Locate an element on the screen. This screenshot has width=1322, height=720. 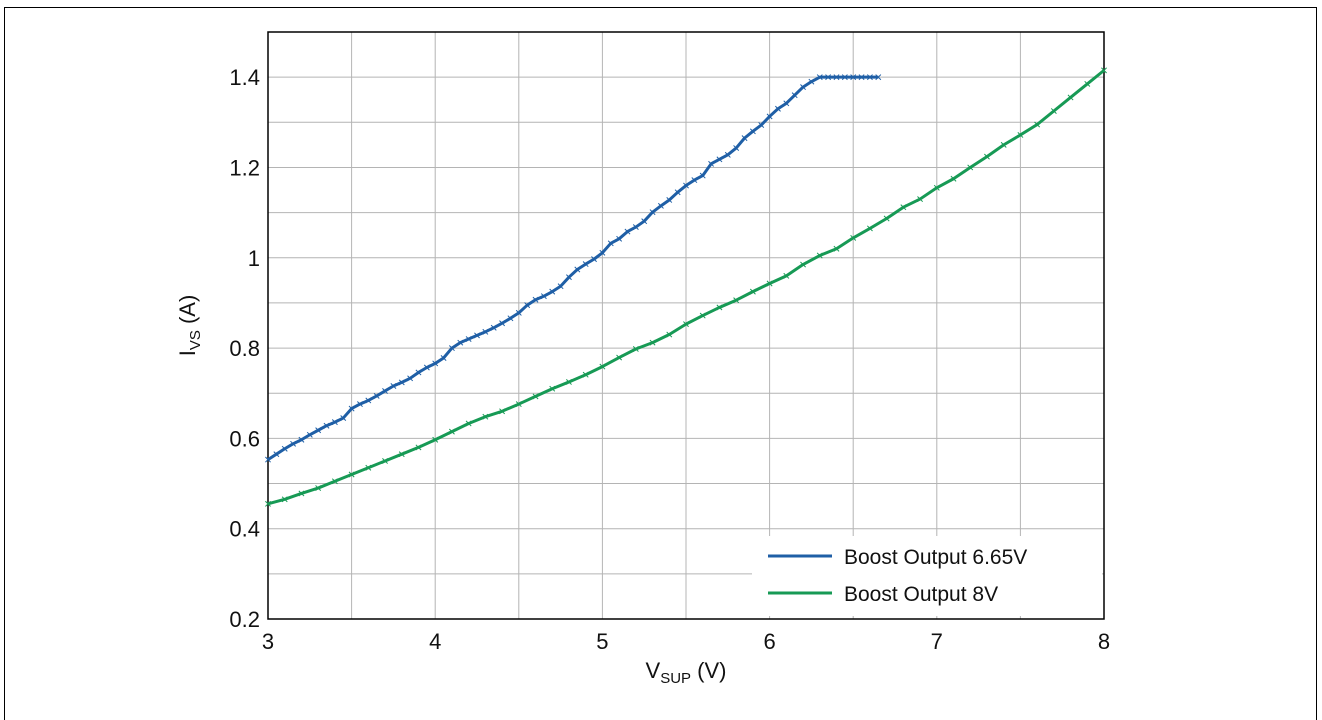
legend-label-series-1: Boost Output 6.65V is located at coordinates (935, 557).